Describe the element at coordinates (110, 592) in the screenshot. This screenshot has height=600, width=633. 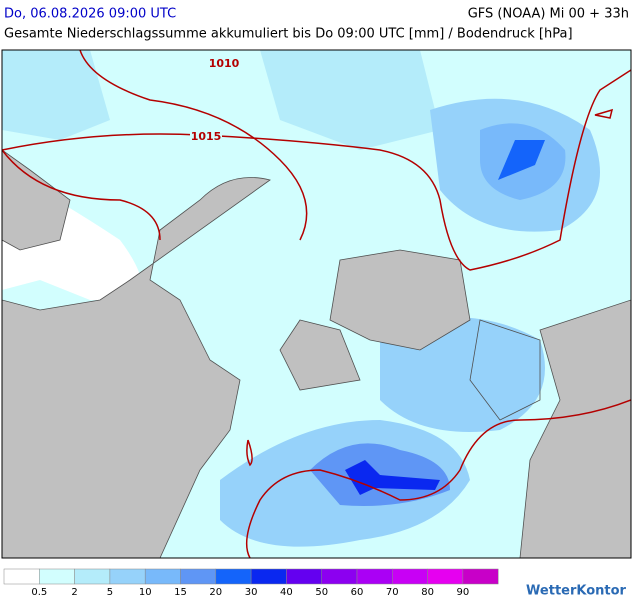
I see `legend-label: 5` at that location.